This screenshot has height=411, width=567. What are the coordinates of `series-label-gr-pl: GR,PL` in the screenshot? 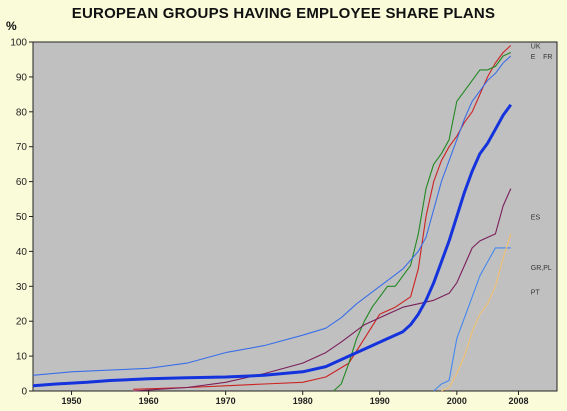 It's located at (541, 268).